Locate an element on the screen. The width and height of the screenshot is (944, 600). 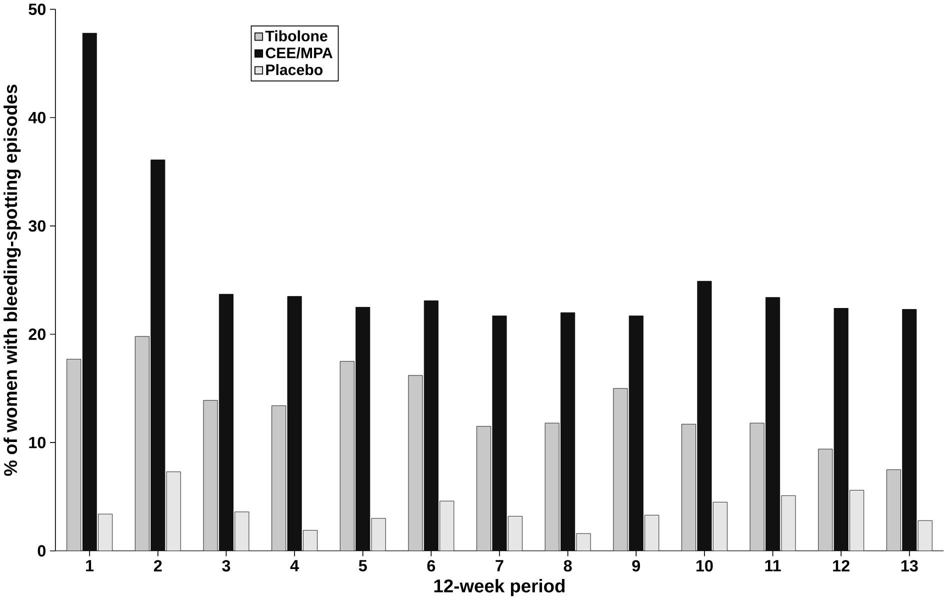
x-tick-label: 12 is located at coordinates (841, 566).